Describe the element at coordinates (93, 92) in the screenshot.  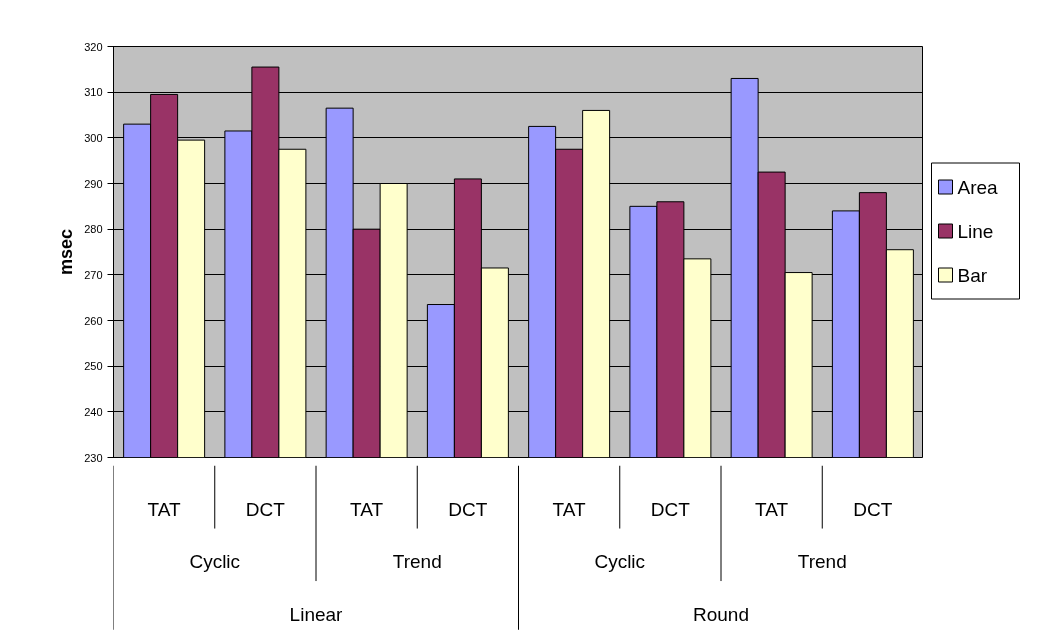
I see `y-tick-label: 310` at that location.